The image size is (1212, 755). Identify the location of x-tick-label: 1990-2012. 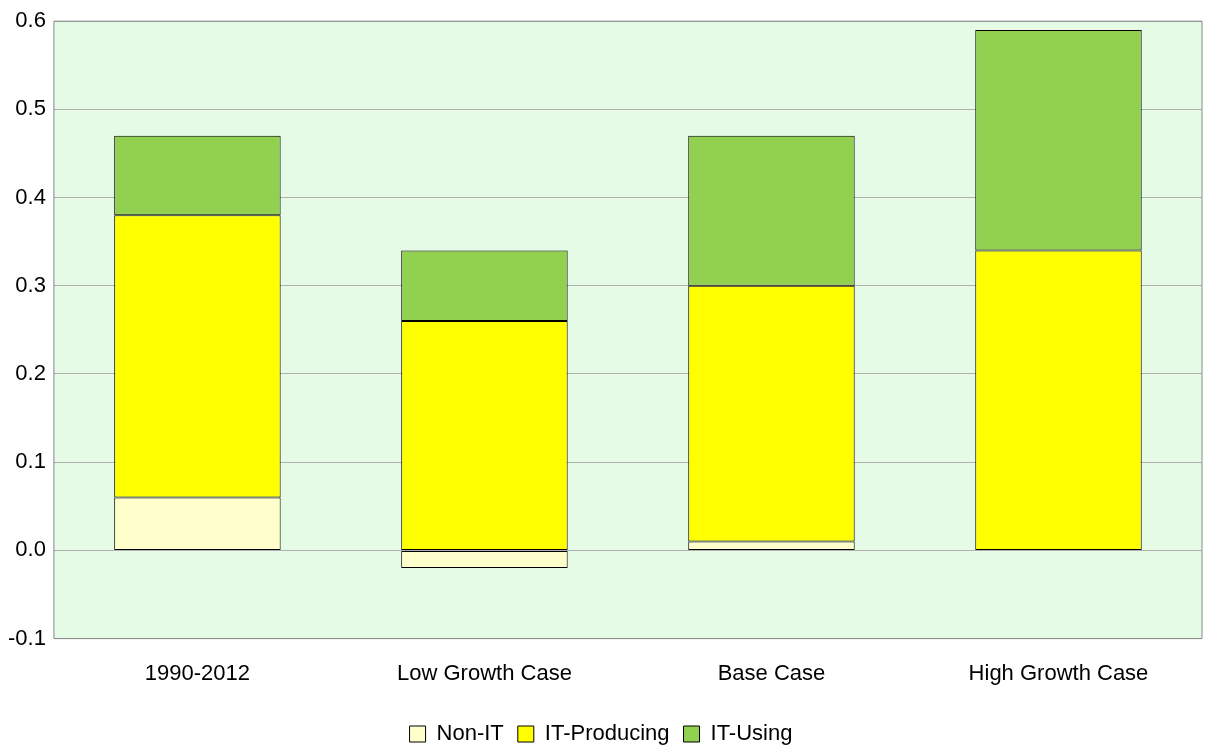
(197, 672).